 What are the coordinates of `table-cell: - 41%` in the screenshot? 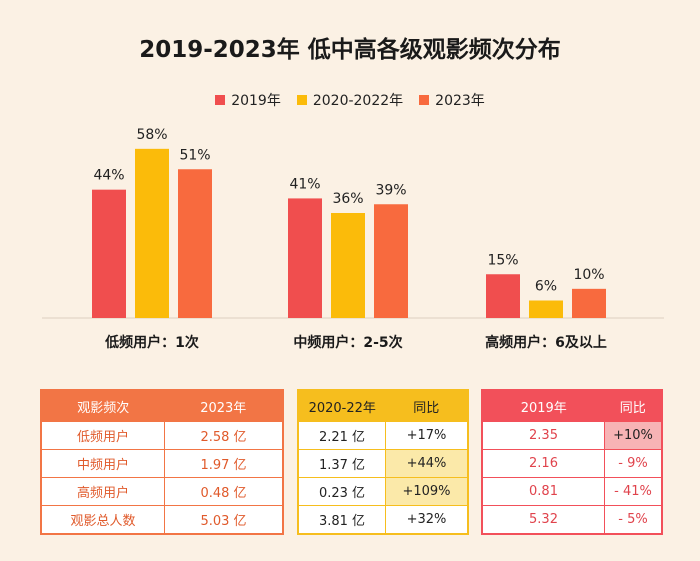 It's located at (633, 491).